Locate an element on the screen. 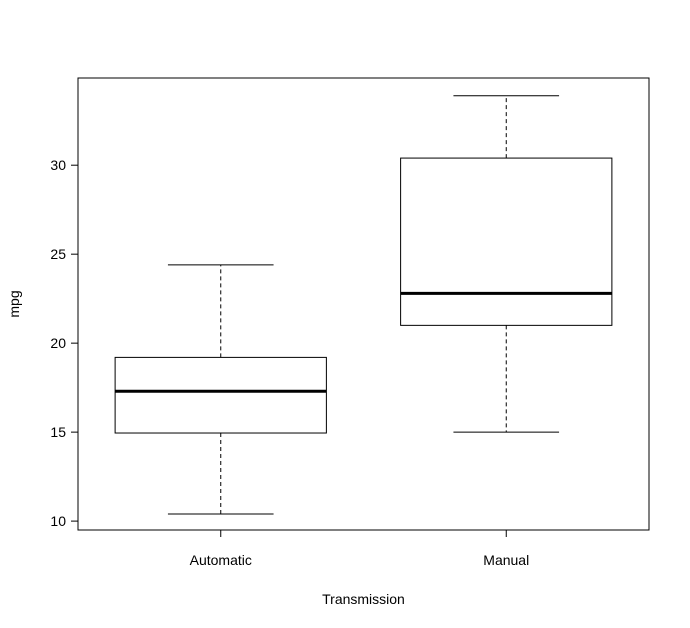  x-axis-label: Transmission is located at coordinates (363, 599).